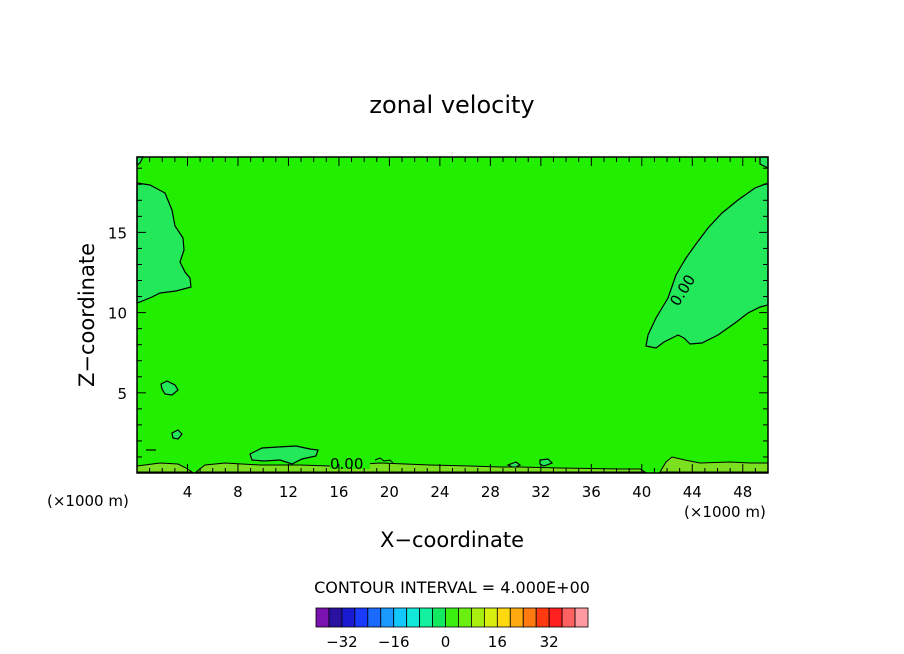 The width and height of the screenshot is (904, 654). I want to click on low-band-bottom, so click(420, 467).